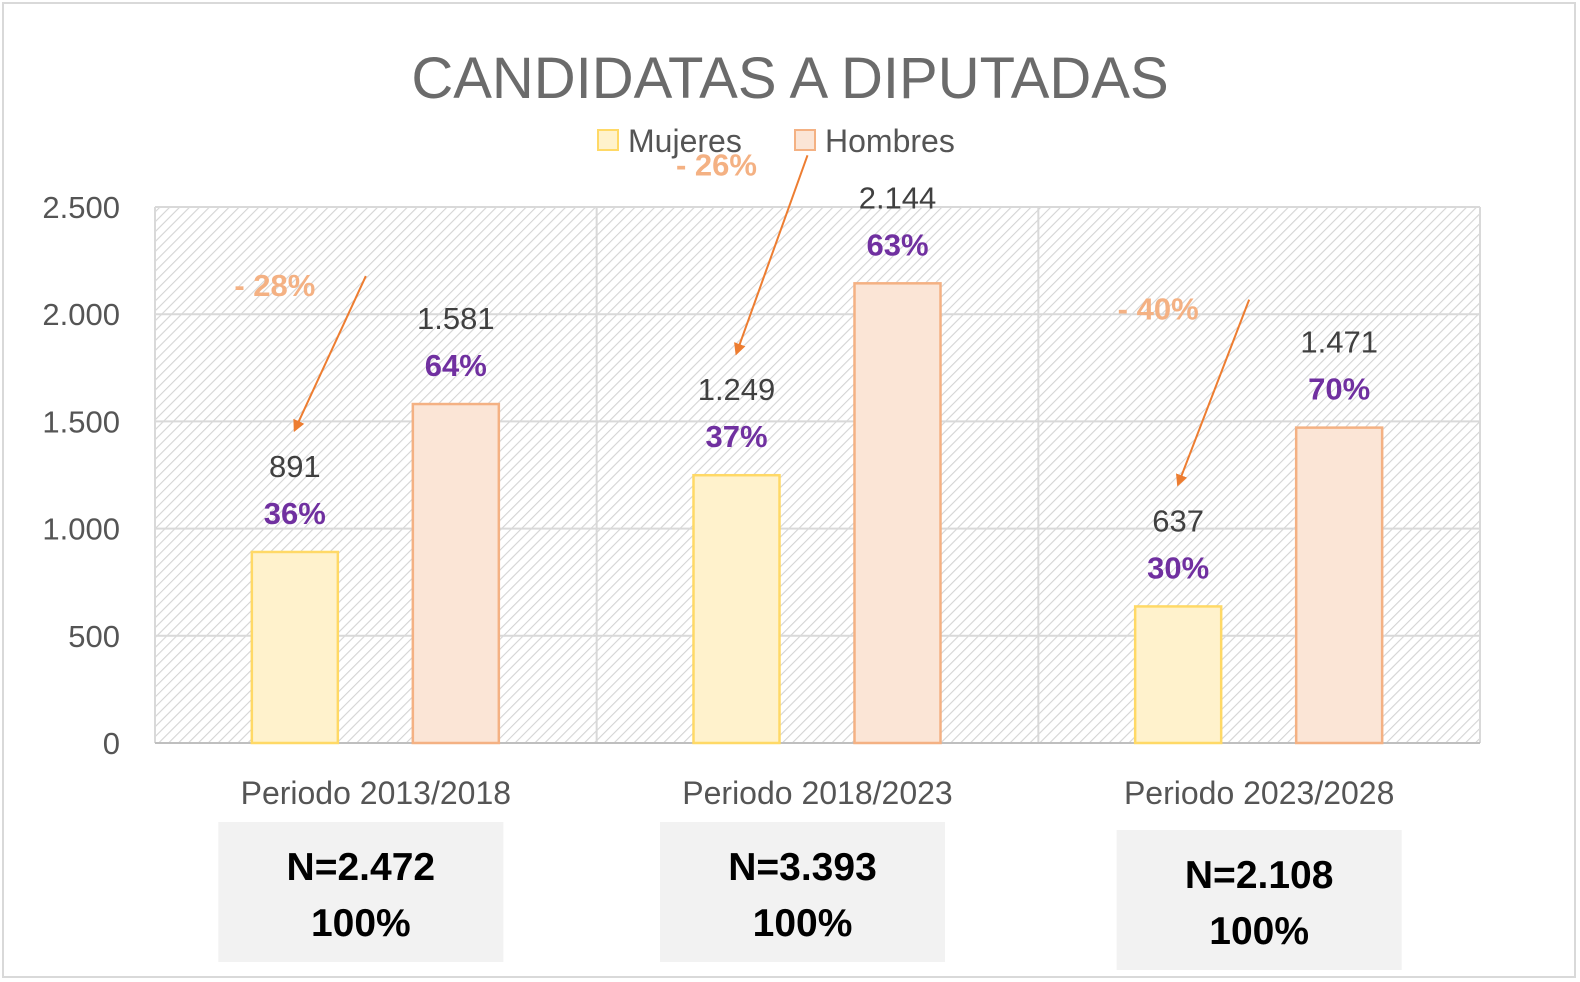  Describe the element at coordinates (81, 475) in the screenshot. I see `y-axis: 0 500 1.000 1.500 2.000 2.500` at that location.